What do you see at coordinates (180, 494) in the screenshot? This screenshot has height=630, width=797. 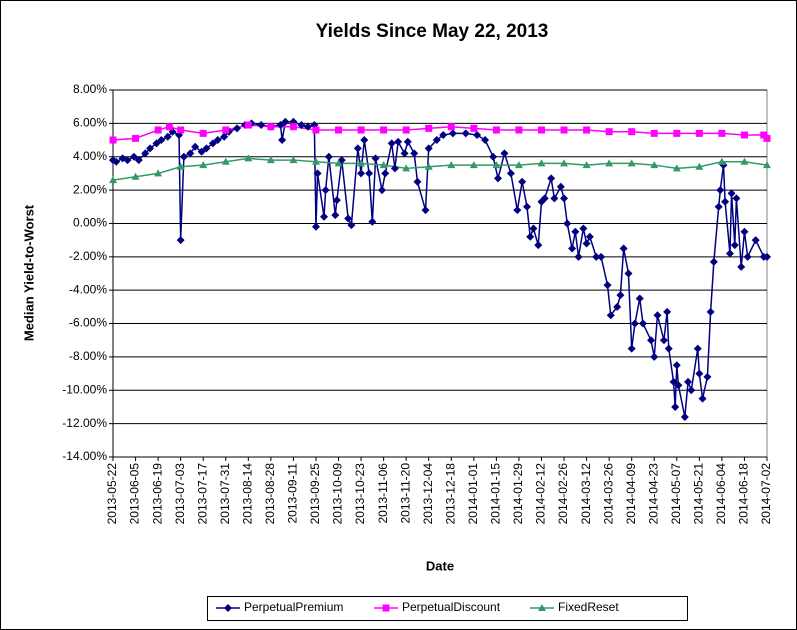 I see `x-tick-label: 2013-07-03` at bounding box center [180, 494].